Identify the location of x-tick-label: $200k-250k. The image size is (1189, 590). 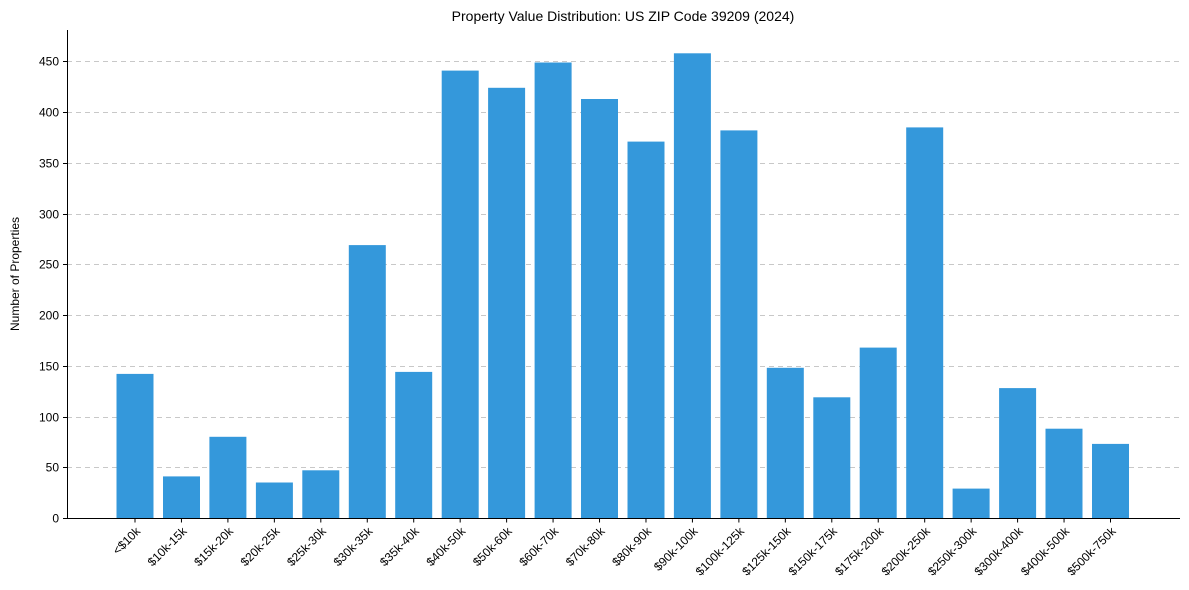
(906, 551).